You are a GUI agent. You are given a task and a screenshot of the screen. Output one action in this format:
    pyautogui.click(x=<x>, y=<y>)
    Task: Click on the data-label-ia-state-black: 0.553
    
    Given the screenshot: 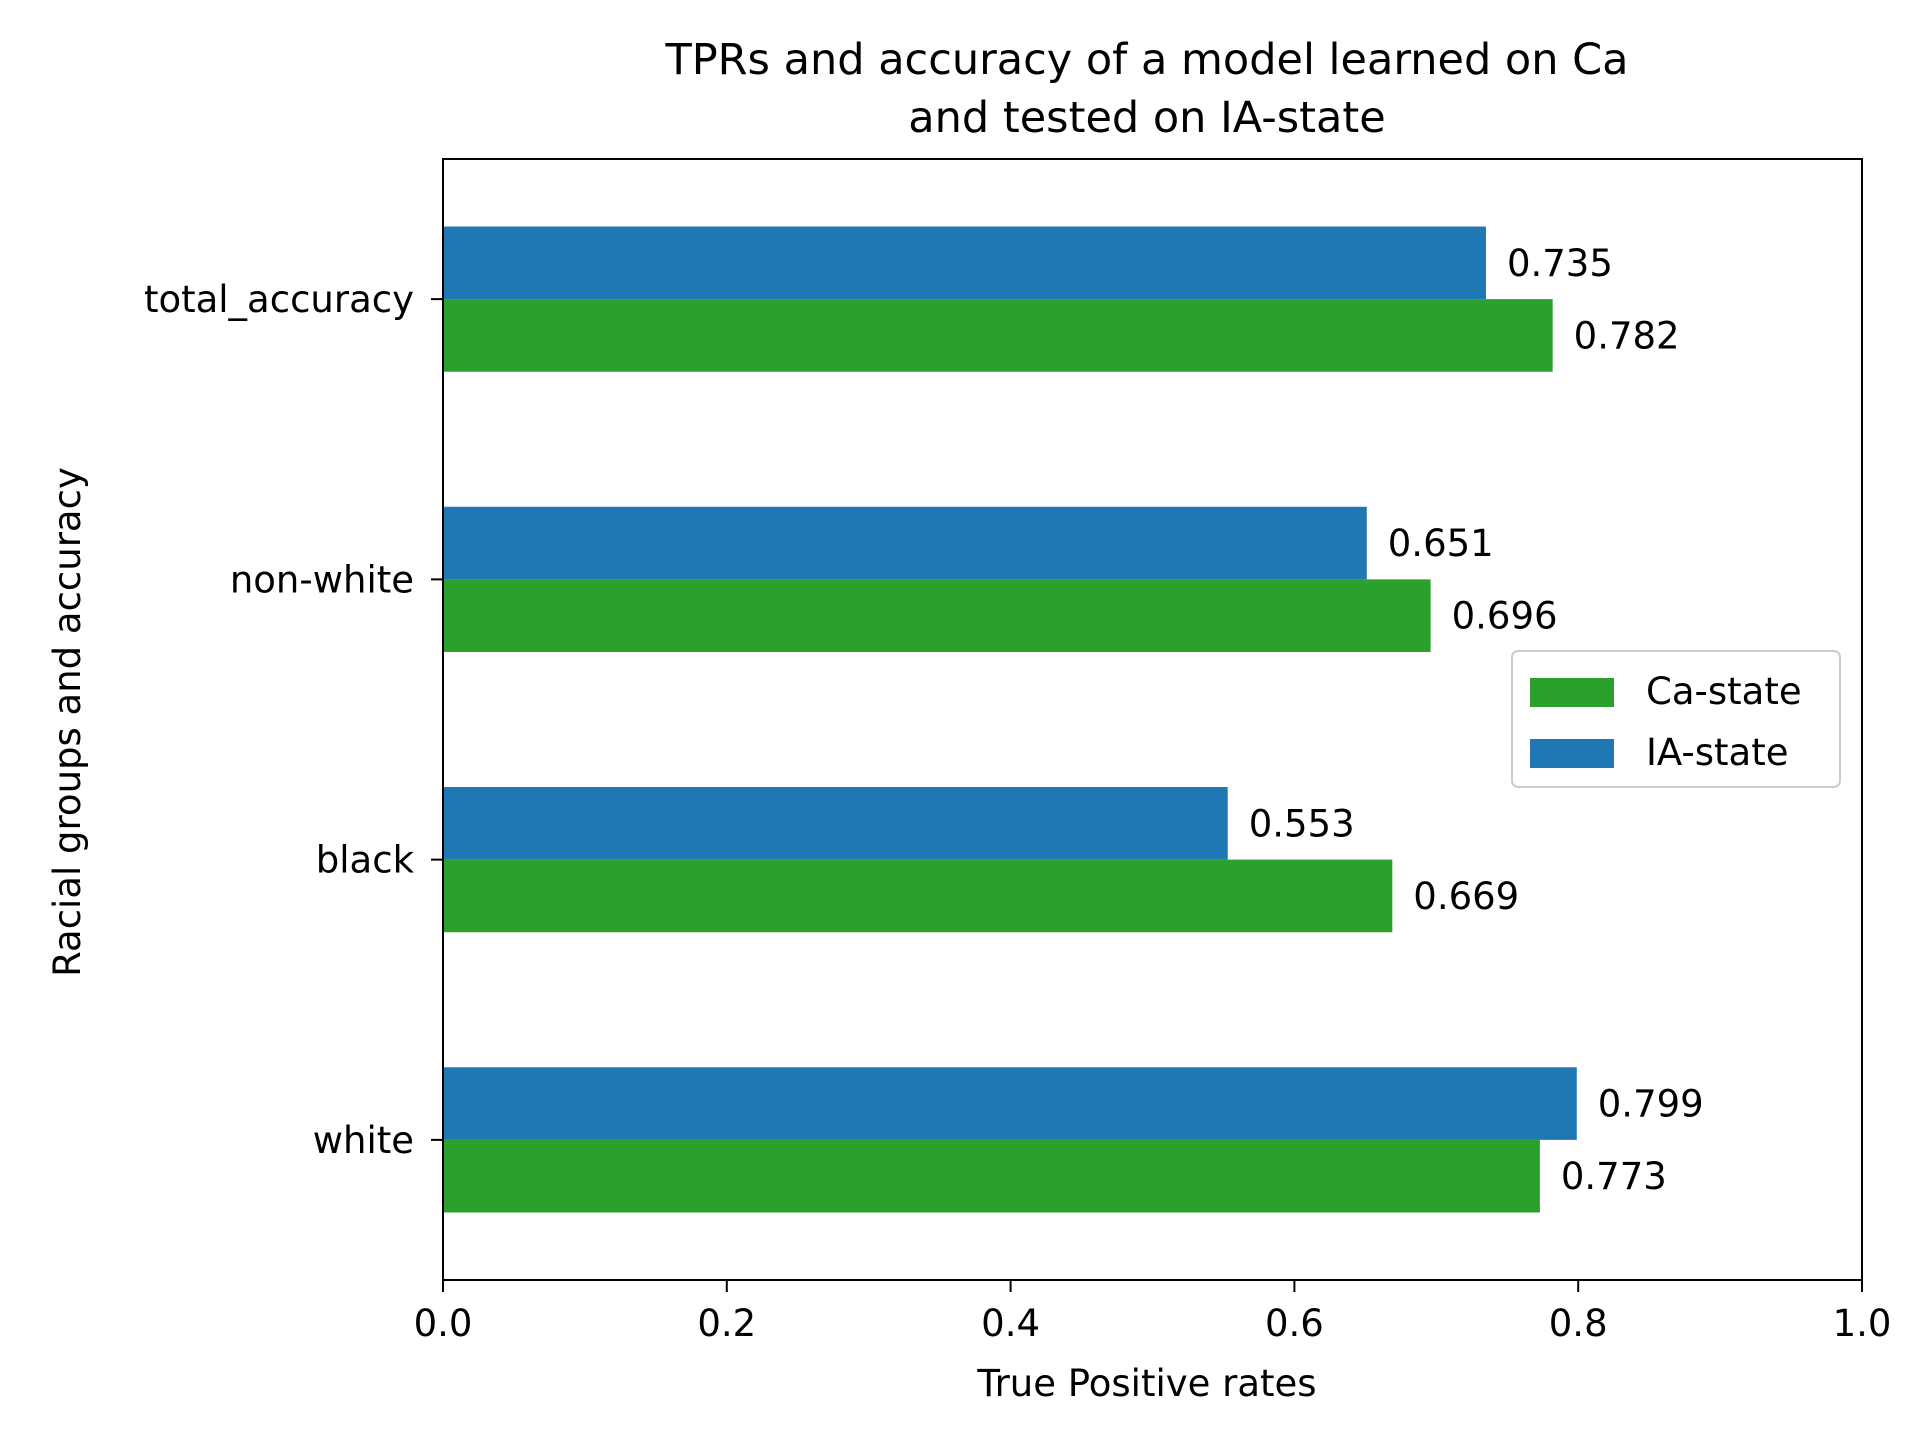 What is the action you would take?
    pyautogui.click(x=1302, y=823)
    